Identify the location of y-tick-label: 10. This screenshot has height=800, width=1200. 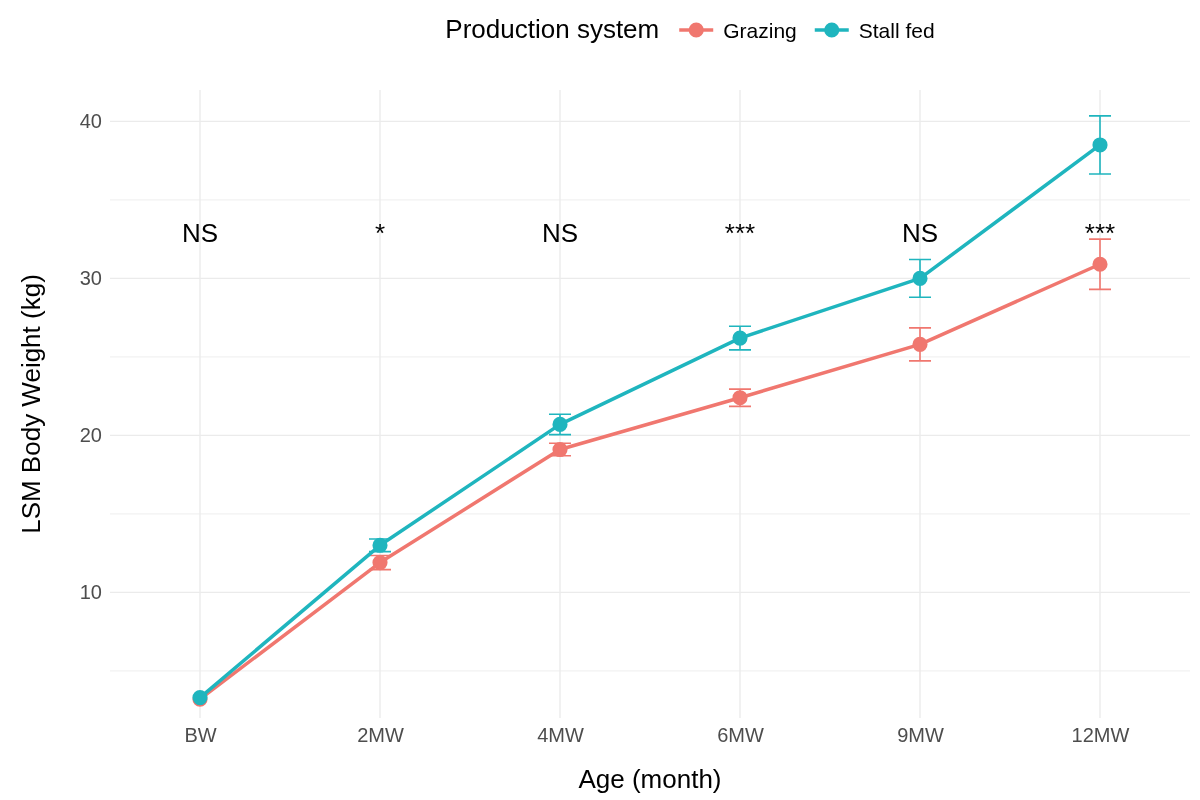
(90, 592).